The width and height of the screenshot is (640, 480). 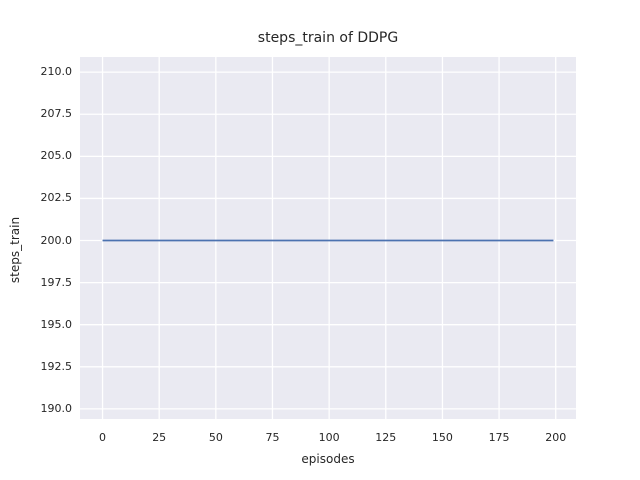 What do you see at coordinates (56, 156) in the screenshot?
I see `y-tick-label: 205.0` at bounding box center [56, 156].